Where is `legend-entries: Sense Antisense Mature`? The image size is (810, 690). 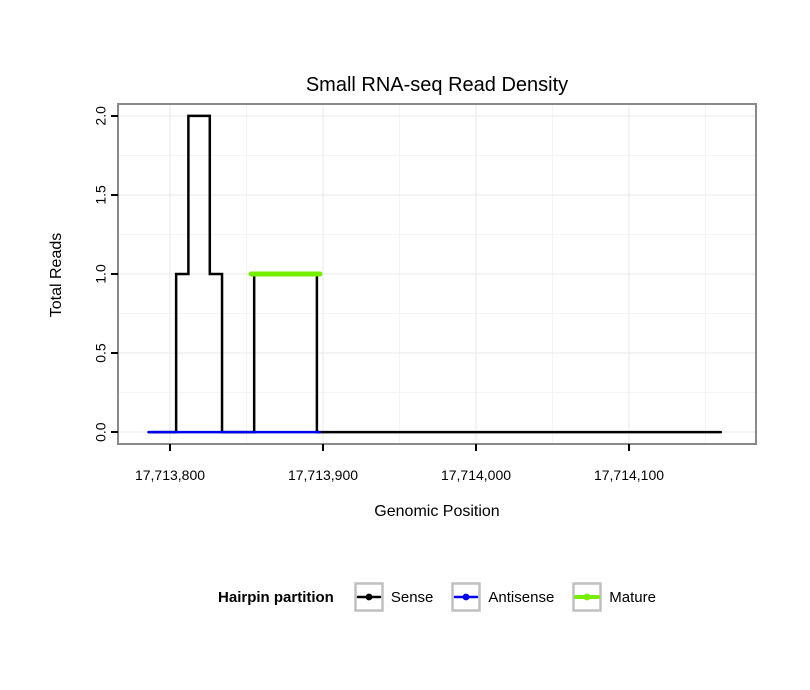
legend-entries: Sense Antisense Mature is located at coordinates (505, 597).